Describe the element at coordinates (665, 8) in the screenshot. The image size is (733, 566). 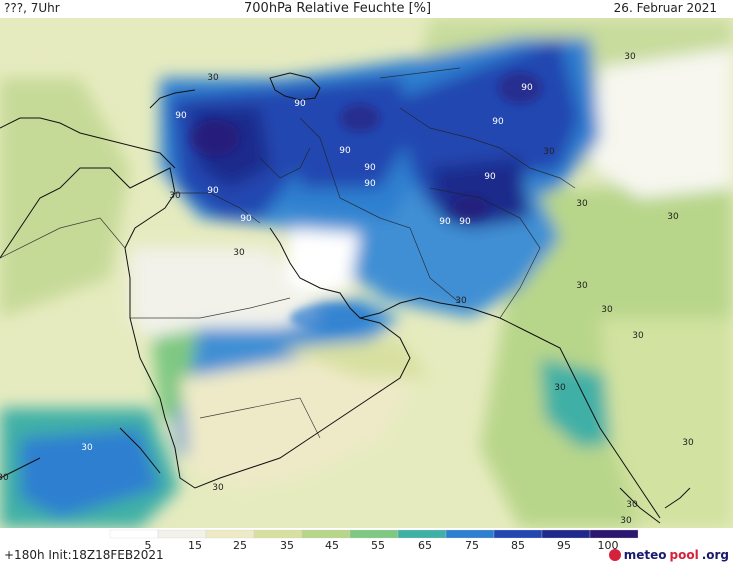
I see `forecast-date: 26. Februar 2021` at that location.